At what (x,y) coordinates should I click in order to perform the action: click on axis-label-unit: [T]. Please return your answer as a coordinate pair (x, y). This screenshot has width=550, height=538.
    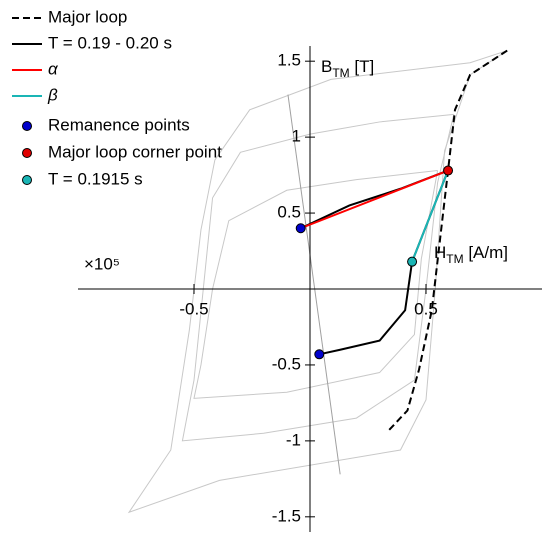
    Looking at the image, I should click on (362, 66).